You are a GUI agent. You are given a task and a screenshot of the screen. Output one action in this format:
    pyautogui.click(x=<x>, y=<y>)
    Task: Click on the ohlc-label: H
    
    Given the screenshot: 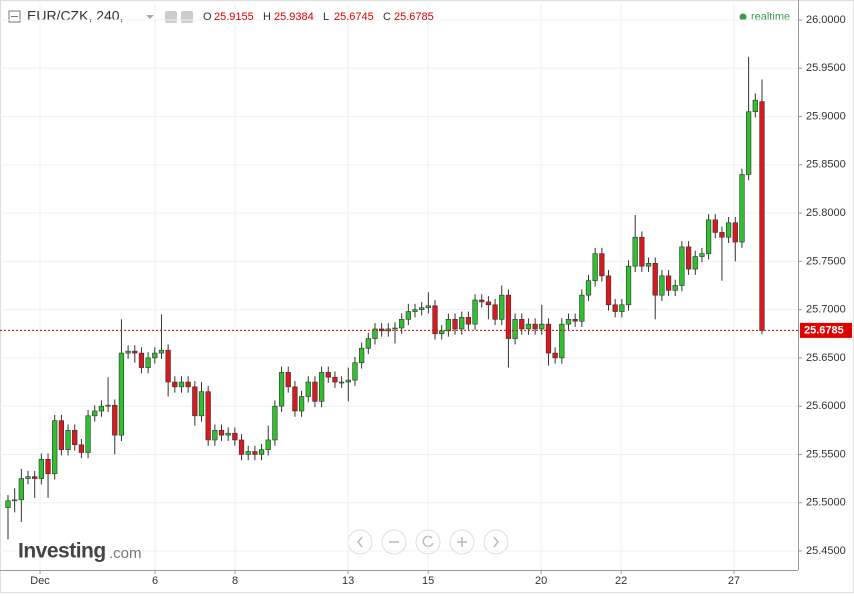 What is the action you would take?
    pyautogui.click(x=267, y=17)
    